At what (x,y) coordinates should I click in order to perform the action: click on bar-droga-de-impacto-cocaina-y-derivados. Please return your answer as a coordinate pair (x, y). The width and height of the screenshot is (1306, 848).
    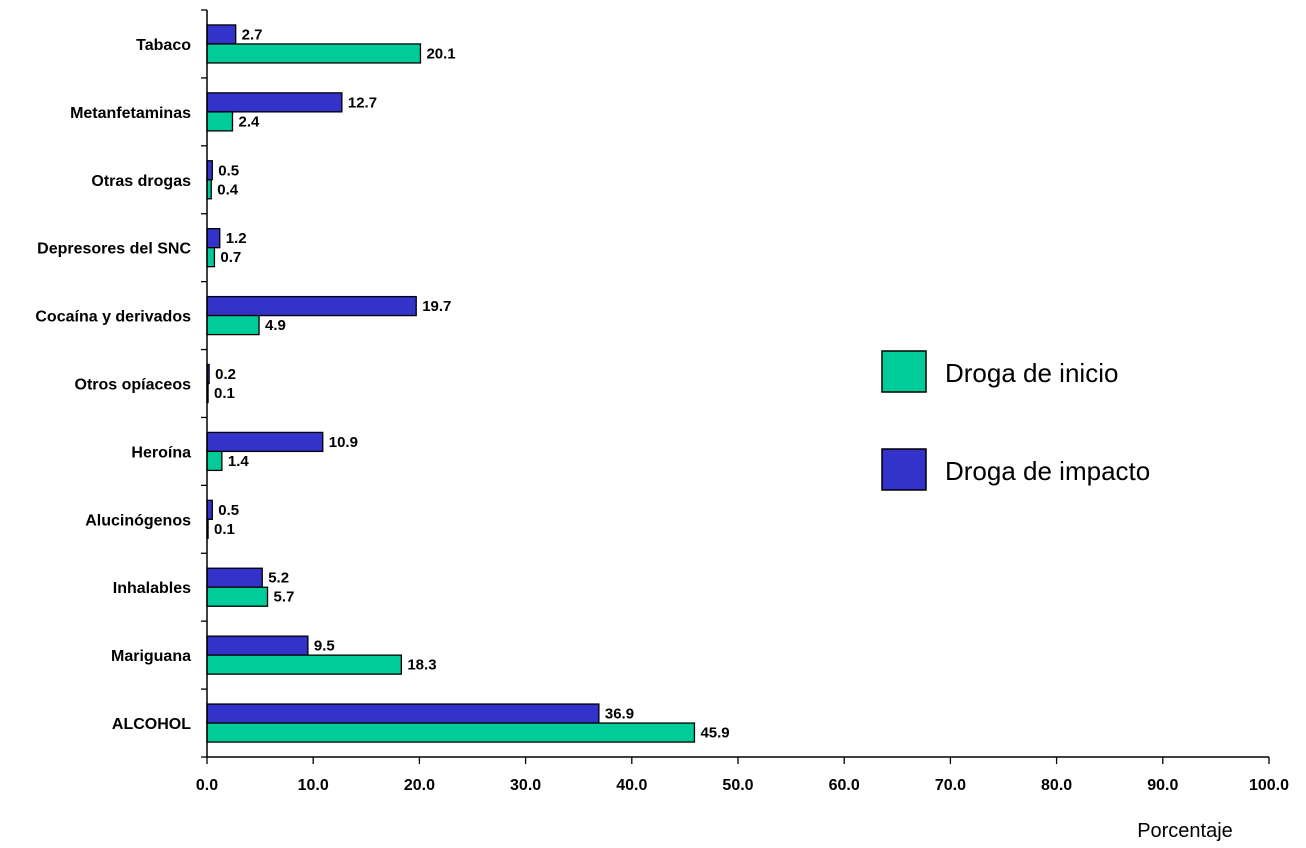
    Looking at the image, I should click on (311, 306).